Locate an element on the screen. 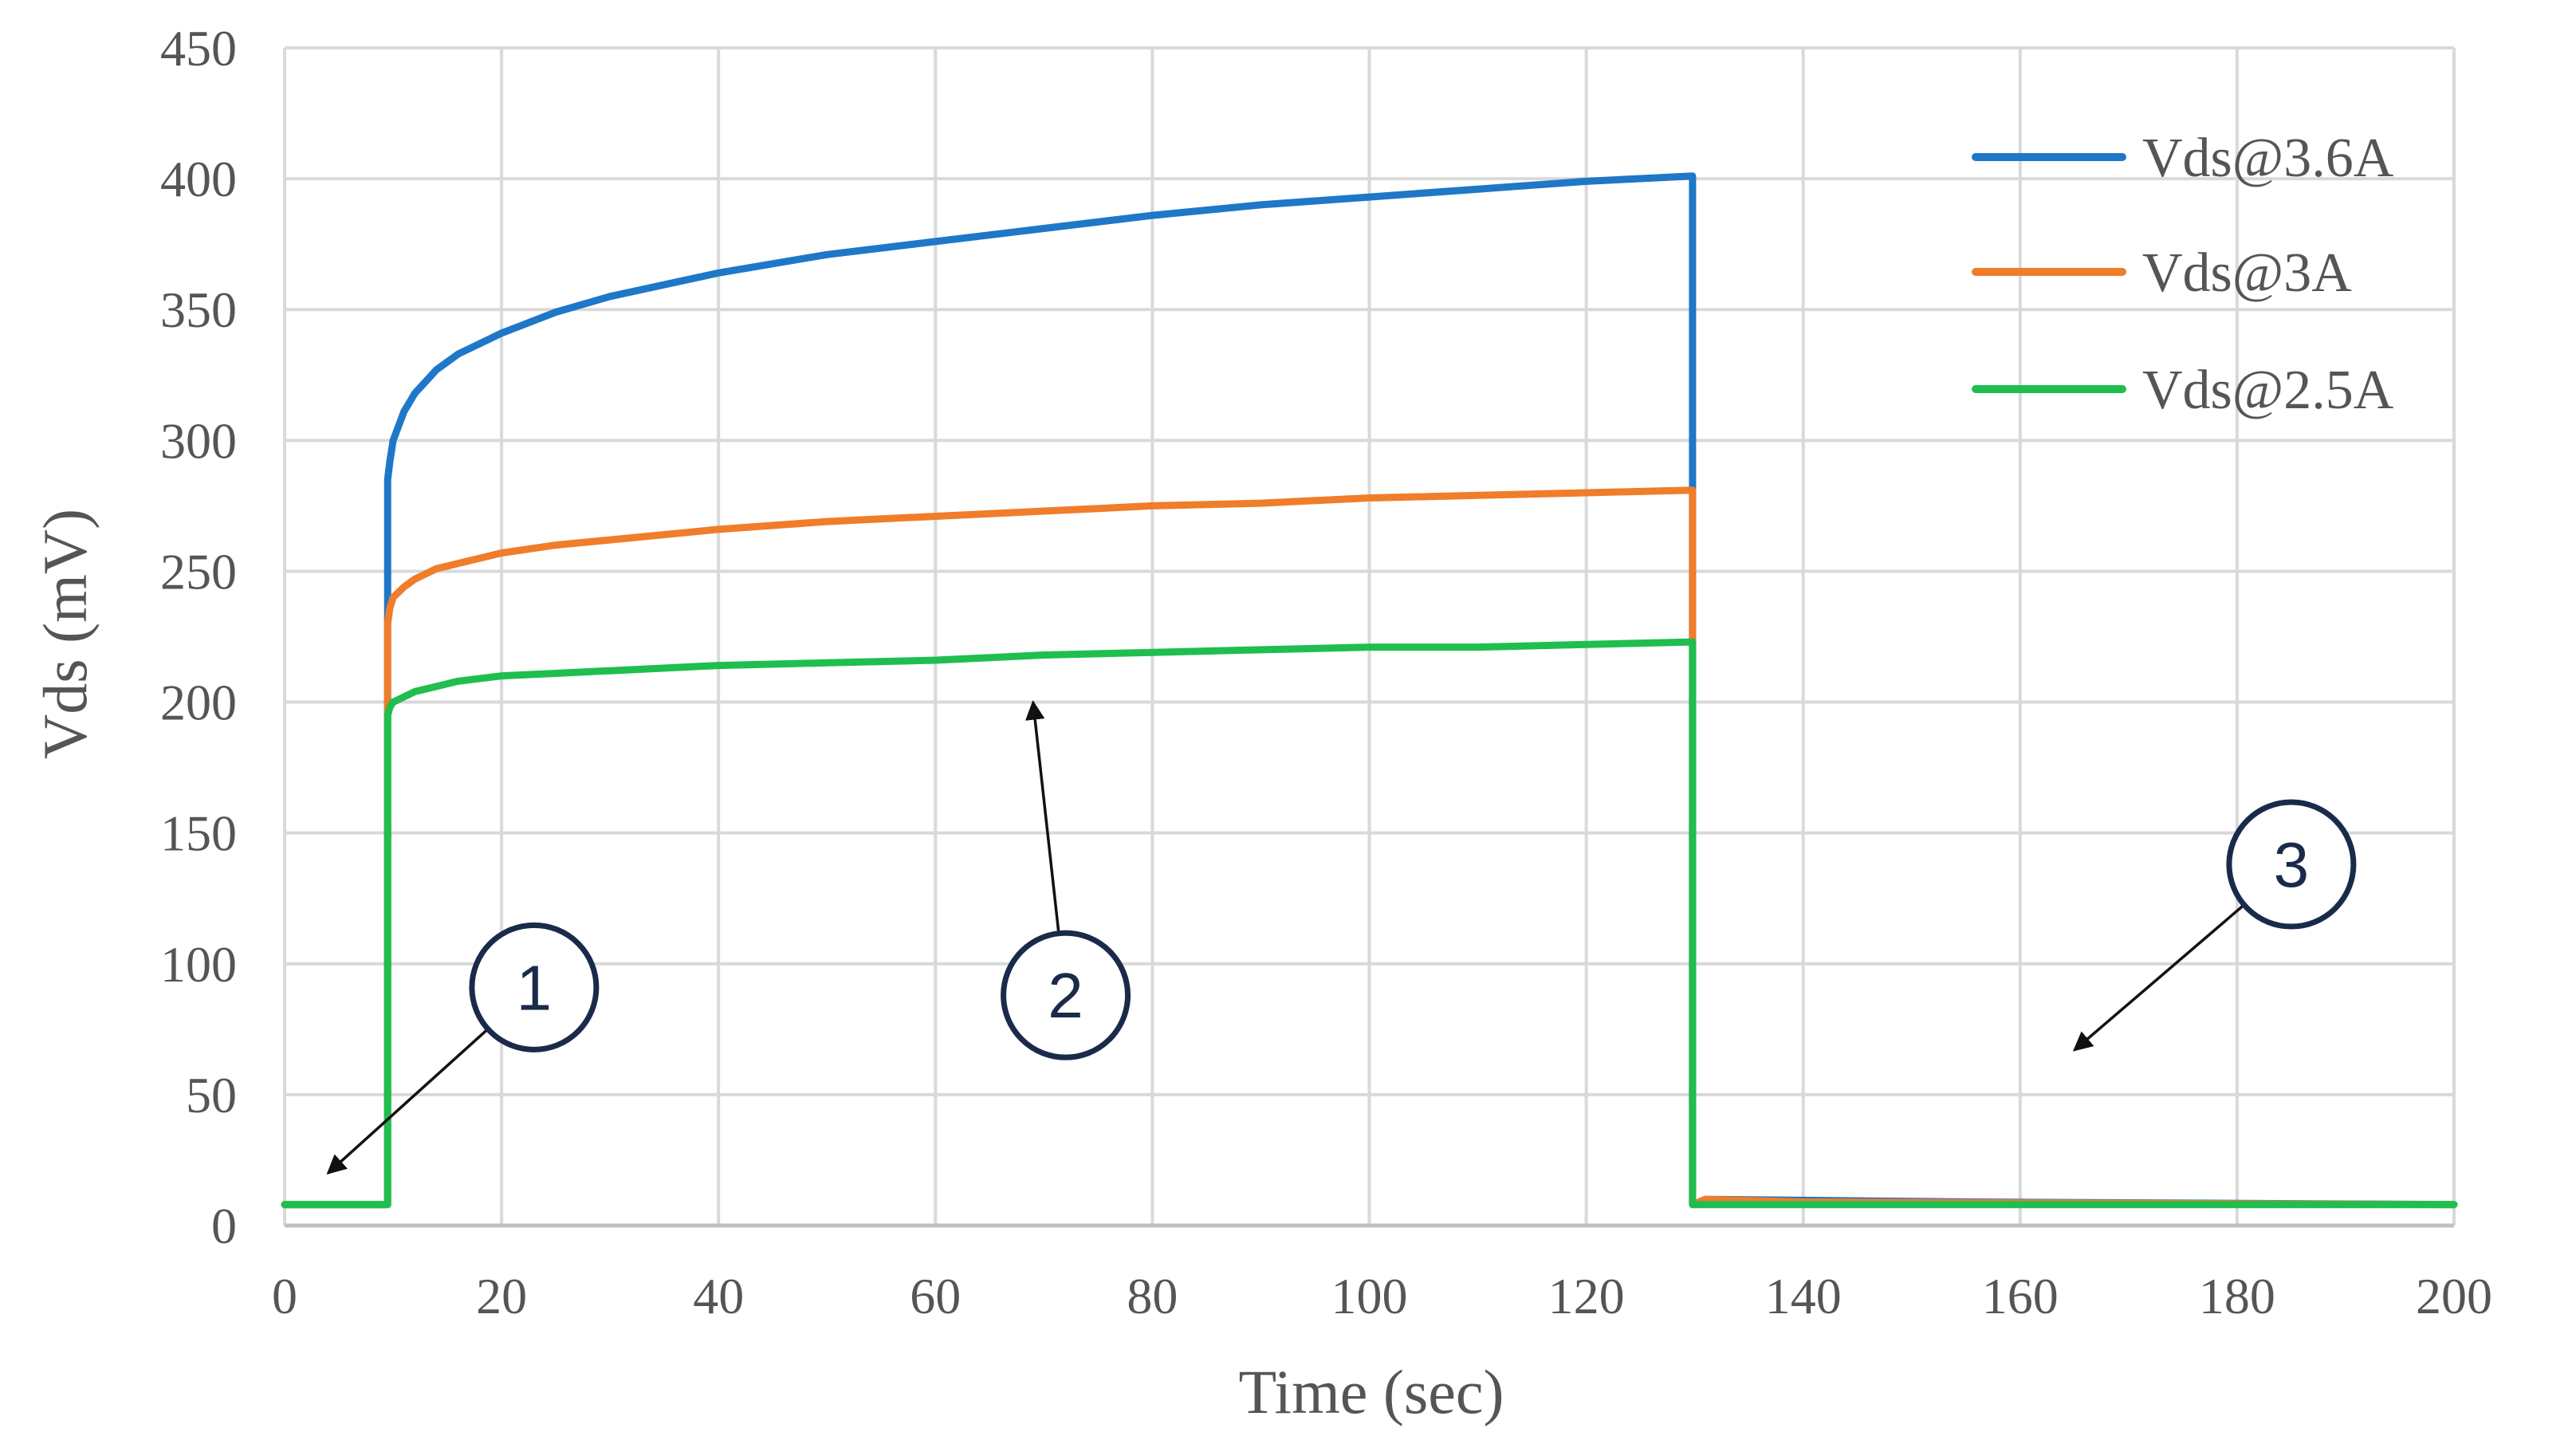 This screenshot has width=2576, height=1444. legend-label: Vds@2.5A is located at coordinates (2268, 390).